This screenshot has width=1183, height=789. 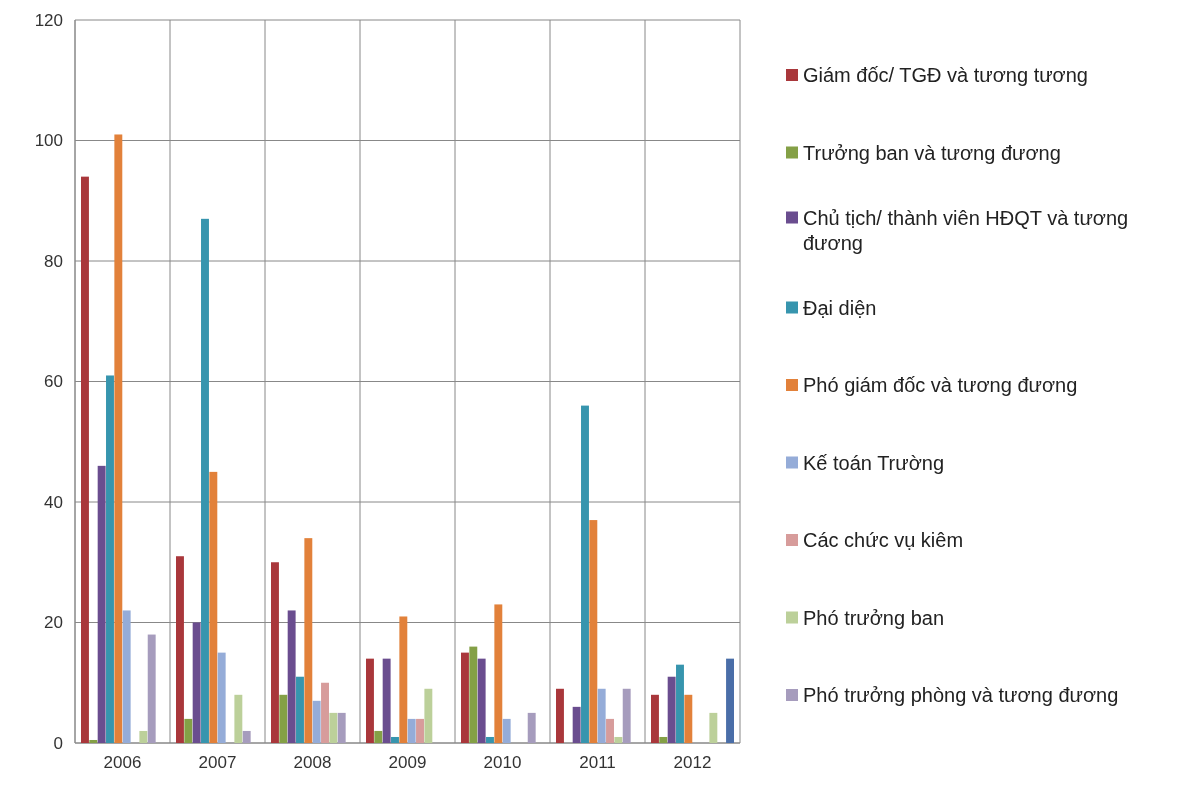 What do you see at coordinates (840, 307) in the screenshot?
I see `legend-label: Đại diện` at bounding box center [840, 307].